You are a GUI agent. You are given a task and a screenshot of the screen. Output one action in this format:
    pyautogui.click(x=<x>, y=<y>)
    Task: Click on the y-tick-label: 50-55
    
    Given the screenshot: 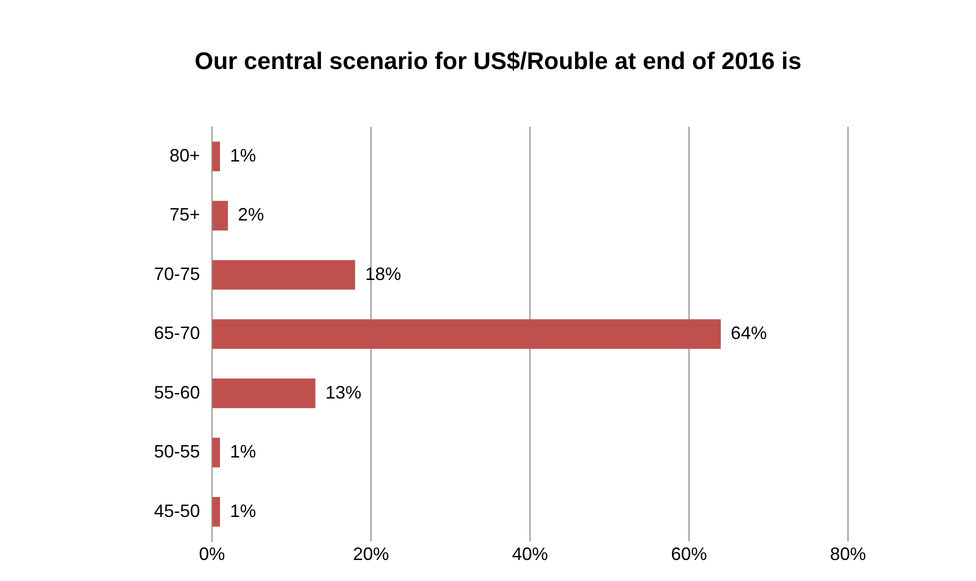 What is the action you would take?
    pyautogui.click(x=177, y=452)
    